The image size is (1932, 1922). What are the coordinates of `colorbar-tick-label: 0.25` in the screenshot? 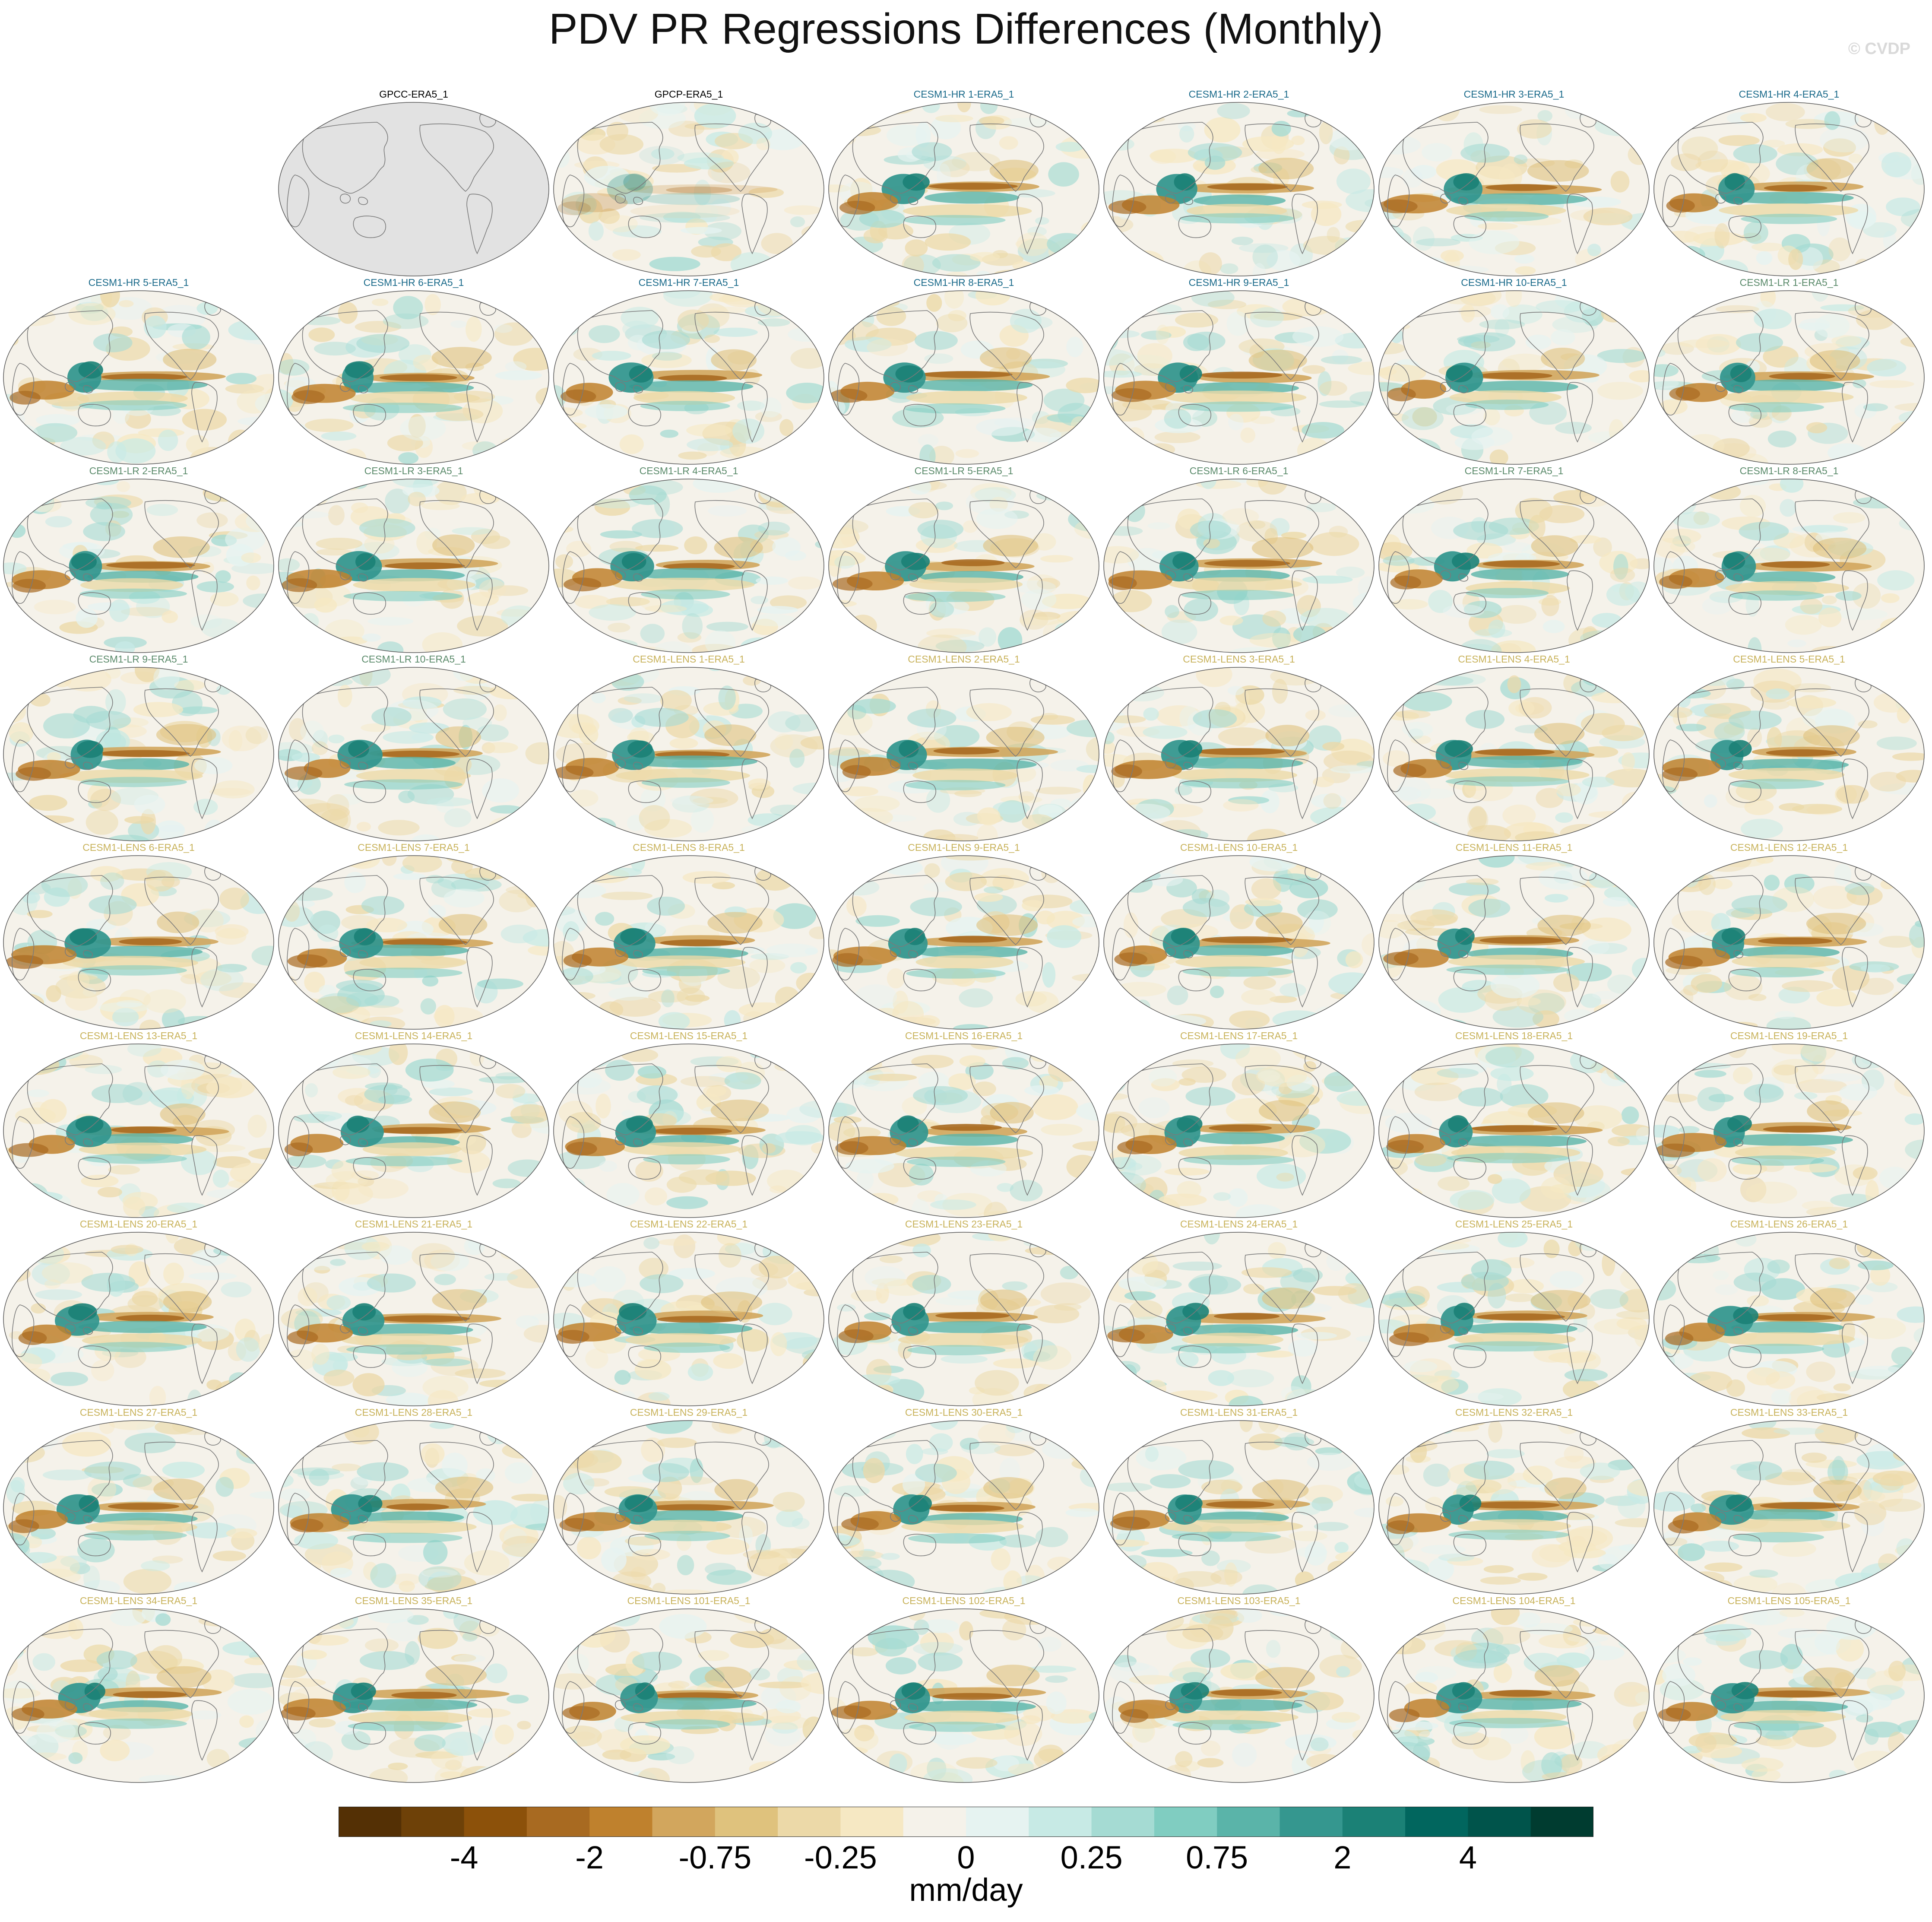 It's located at (1091, 1858).